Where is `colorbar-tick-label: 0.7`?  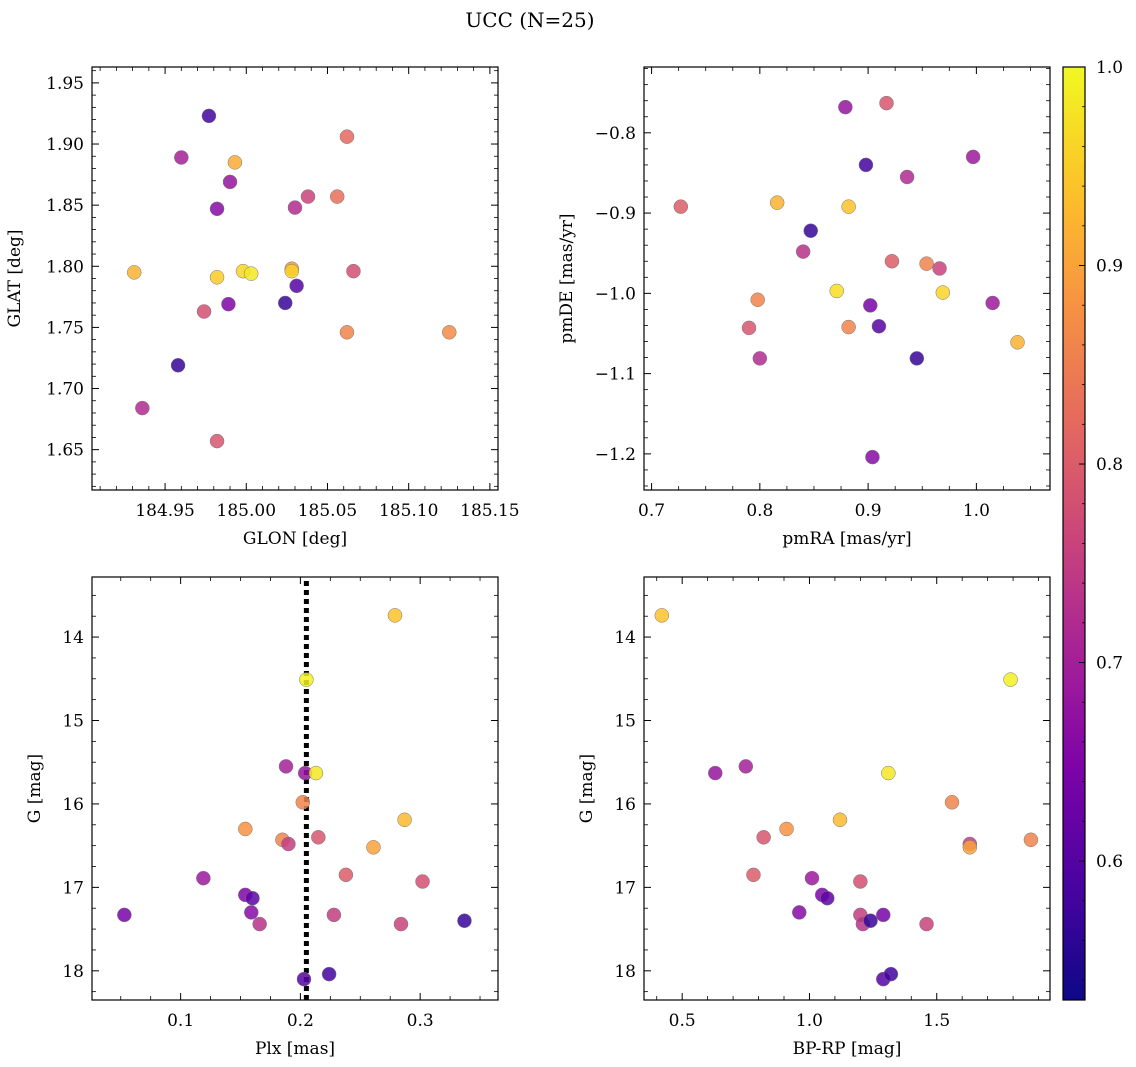 colorbar-tick-label: 0.7 is located at coordinates (1109, 664).